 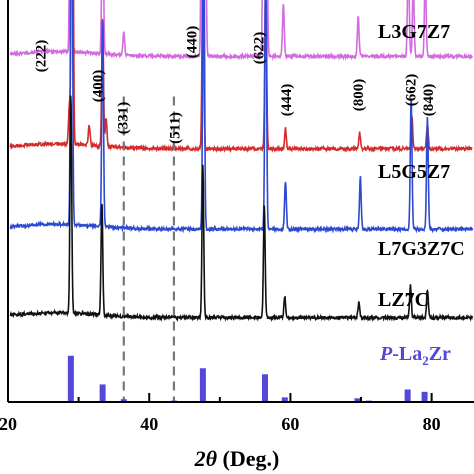 What do you see at coordinates (193, 42) in the screenshot?
I see `peak-label: (440)` at bounding box center [193, 42].